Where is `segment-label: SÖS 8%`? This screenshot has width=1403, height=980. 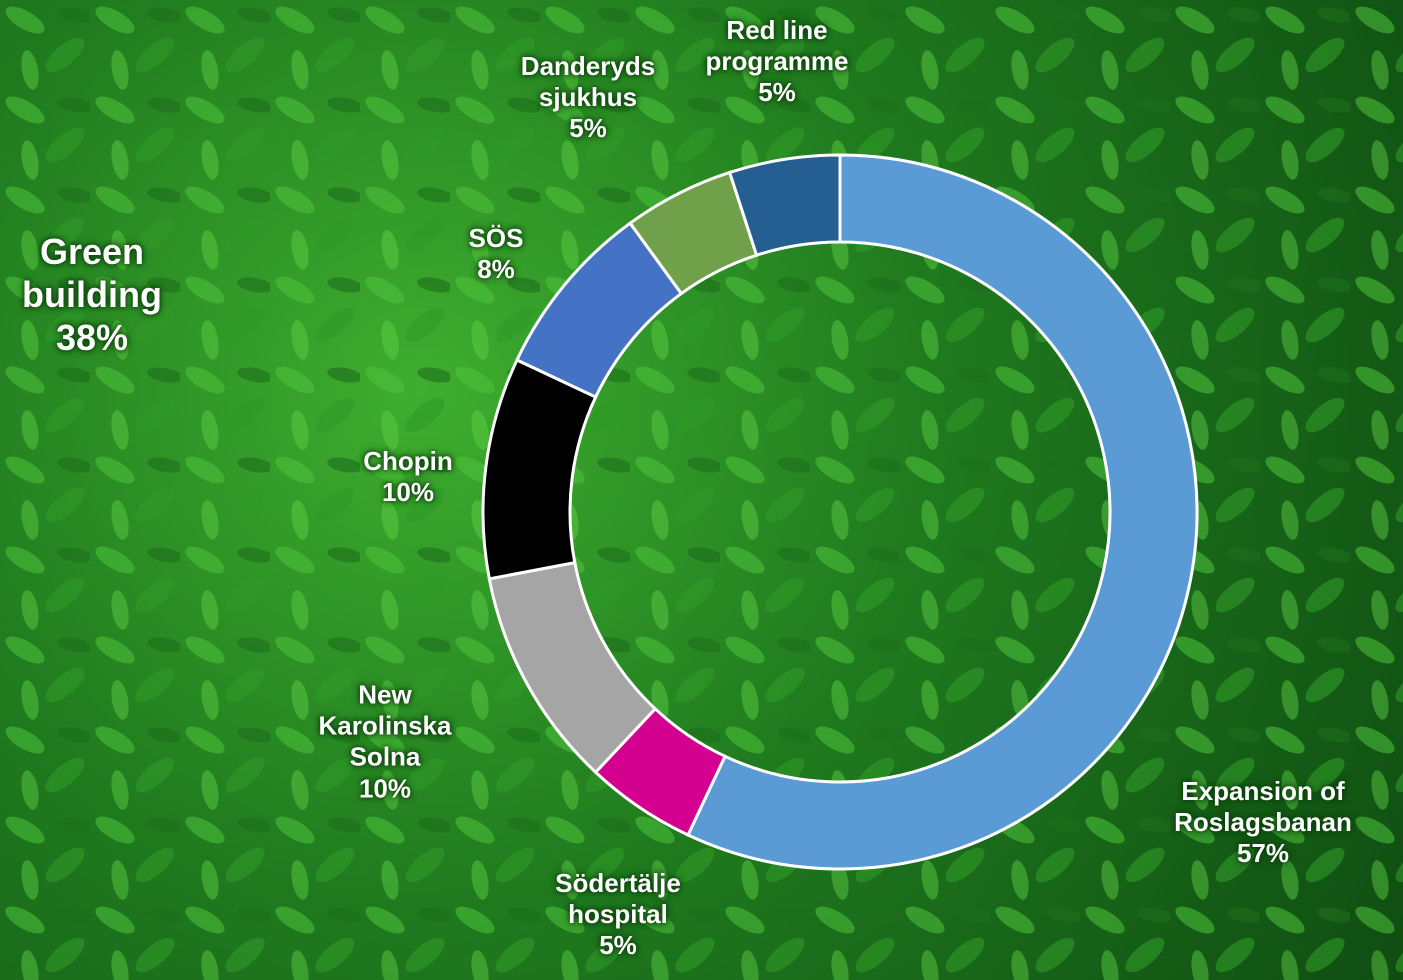
segment-label: SÖS 8% is located at coordinates (496, 254).